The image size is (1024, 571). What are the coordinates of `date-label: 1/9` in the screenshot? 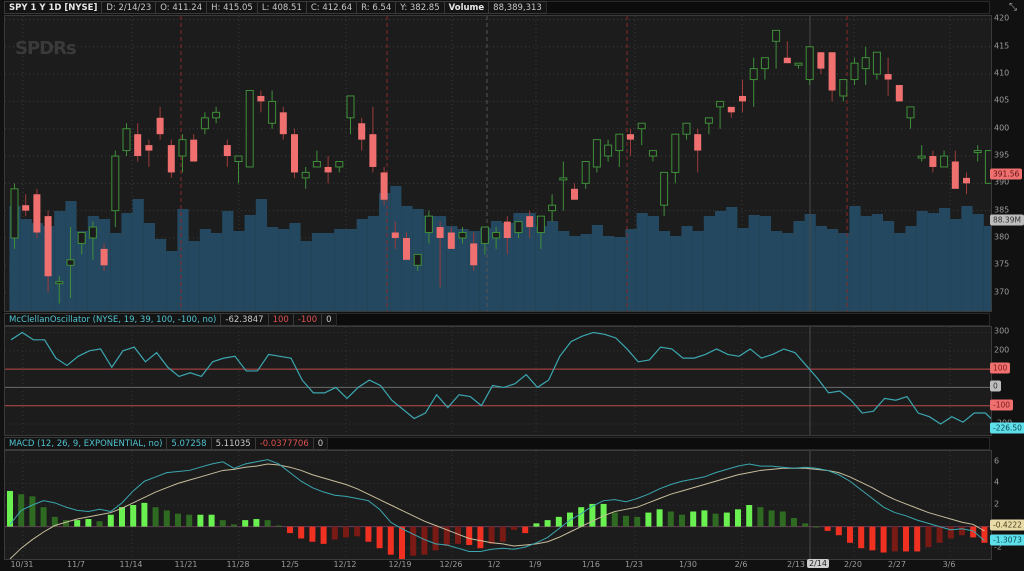 It's located at (535, 564).